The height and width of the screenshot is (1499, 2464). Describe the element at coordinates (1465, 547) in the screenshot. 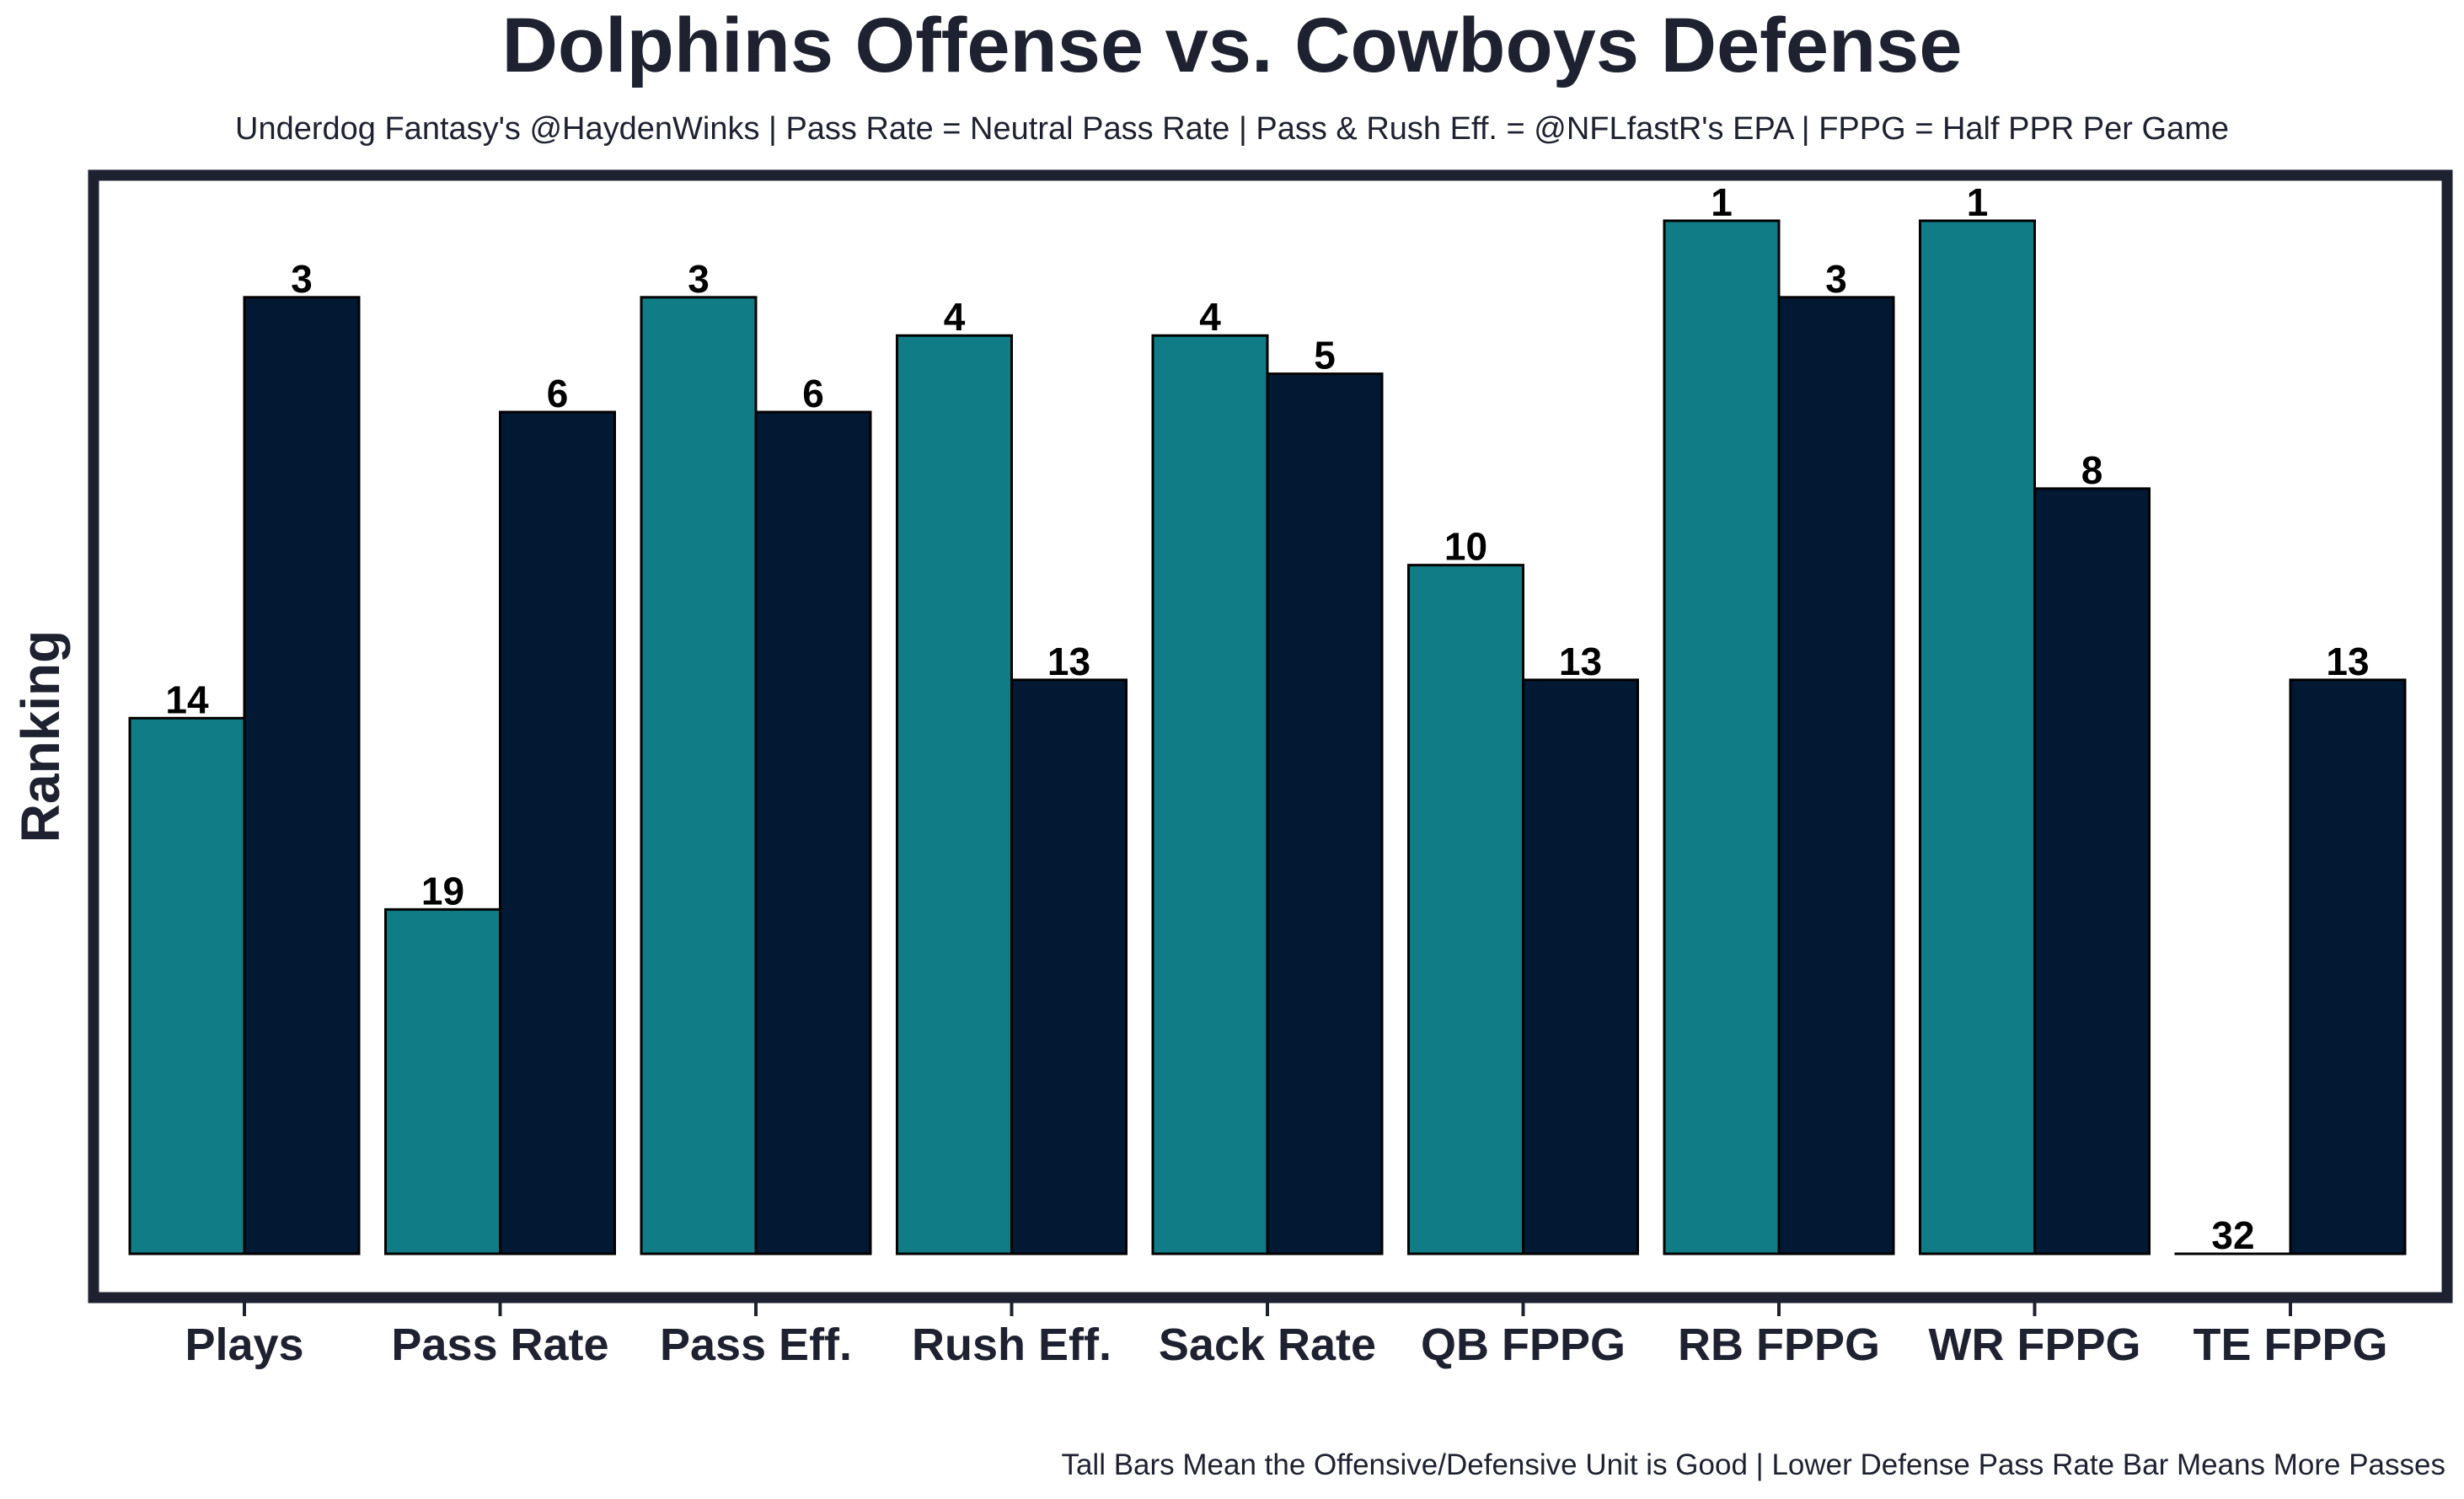

I see `value-label: 10` at that location.